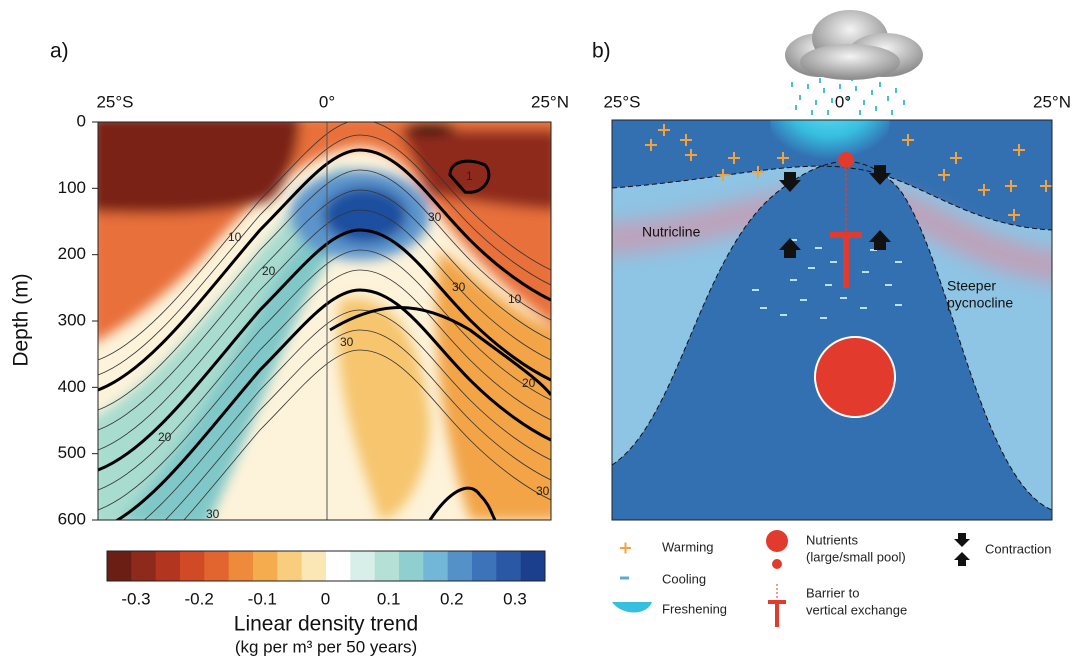  What do you see at coordinates (832, 592) in the screenshot?
I see `legend-label: Barrier to` at bounding box center [832, 592].